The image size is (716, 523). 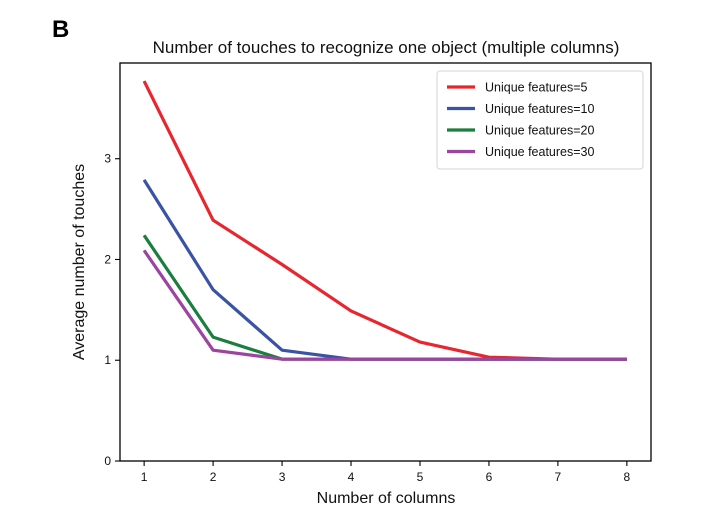 I want to click on y-tick-label: 0, so click(x=107, y=461).